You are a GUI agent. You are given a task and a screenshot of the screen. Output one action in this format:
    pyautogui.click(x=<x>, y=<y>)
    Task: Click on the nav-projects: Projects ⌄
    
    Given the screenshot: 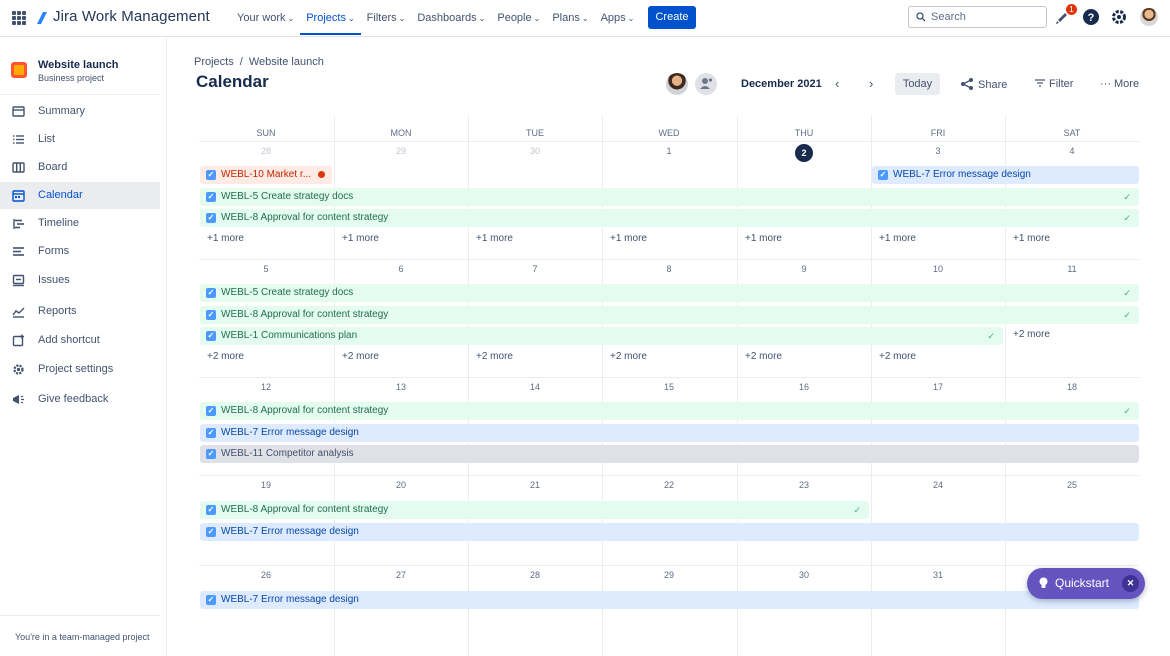 What is the action you would take?
    pyautogui.click(x=330, y=17)
    